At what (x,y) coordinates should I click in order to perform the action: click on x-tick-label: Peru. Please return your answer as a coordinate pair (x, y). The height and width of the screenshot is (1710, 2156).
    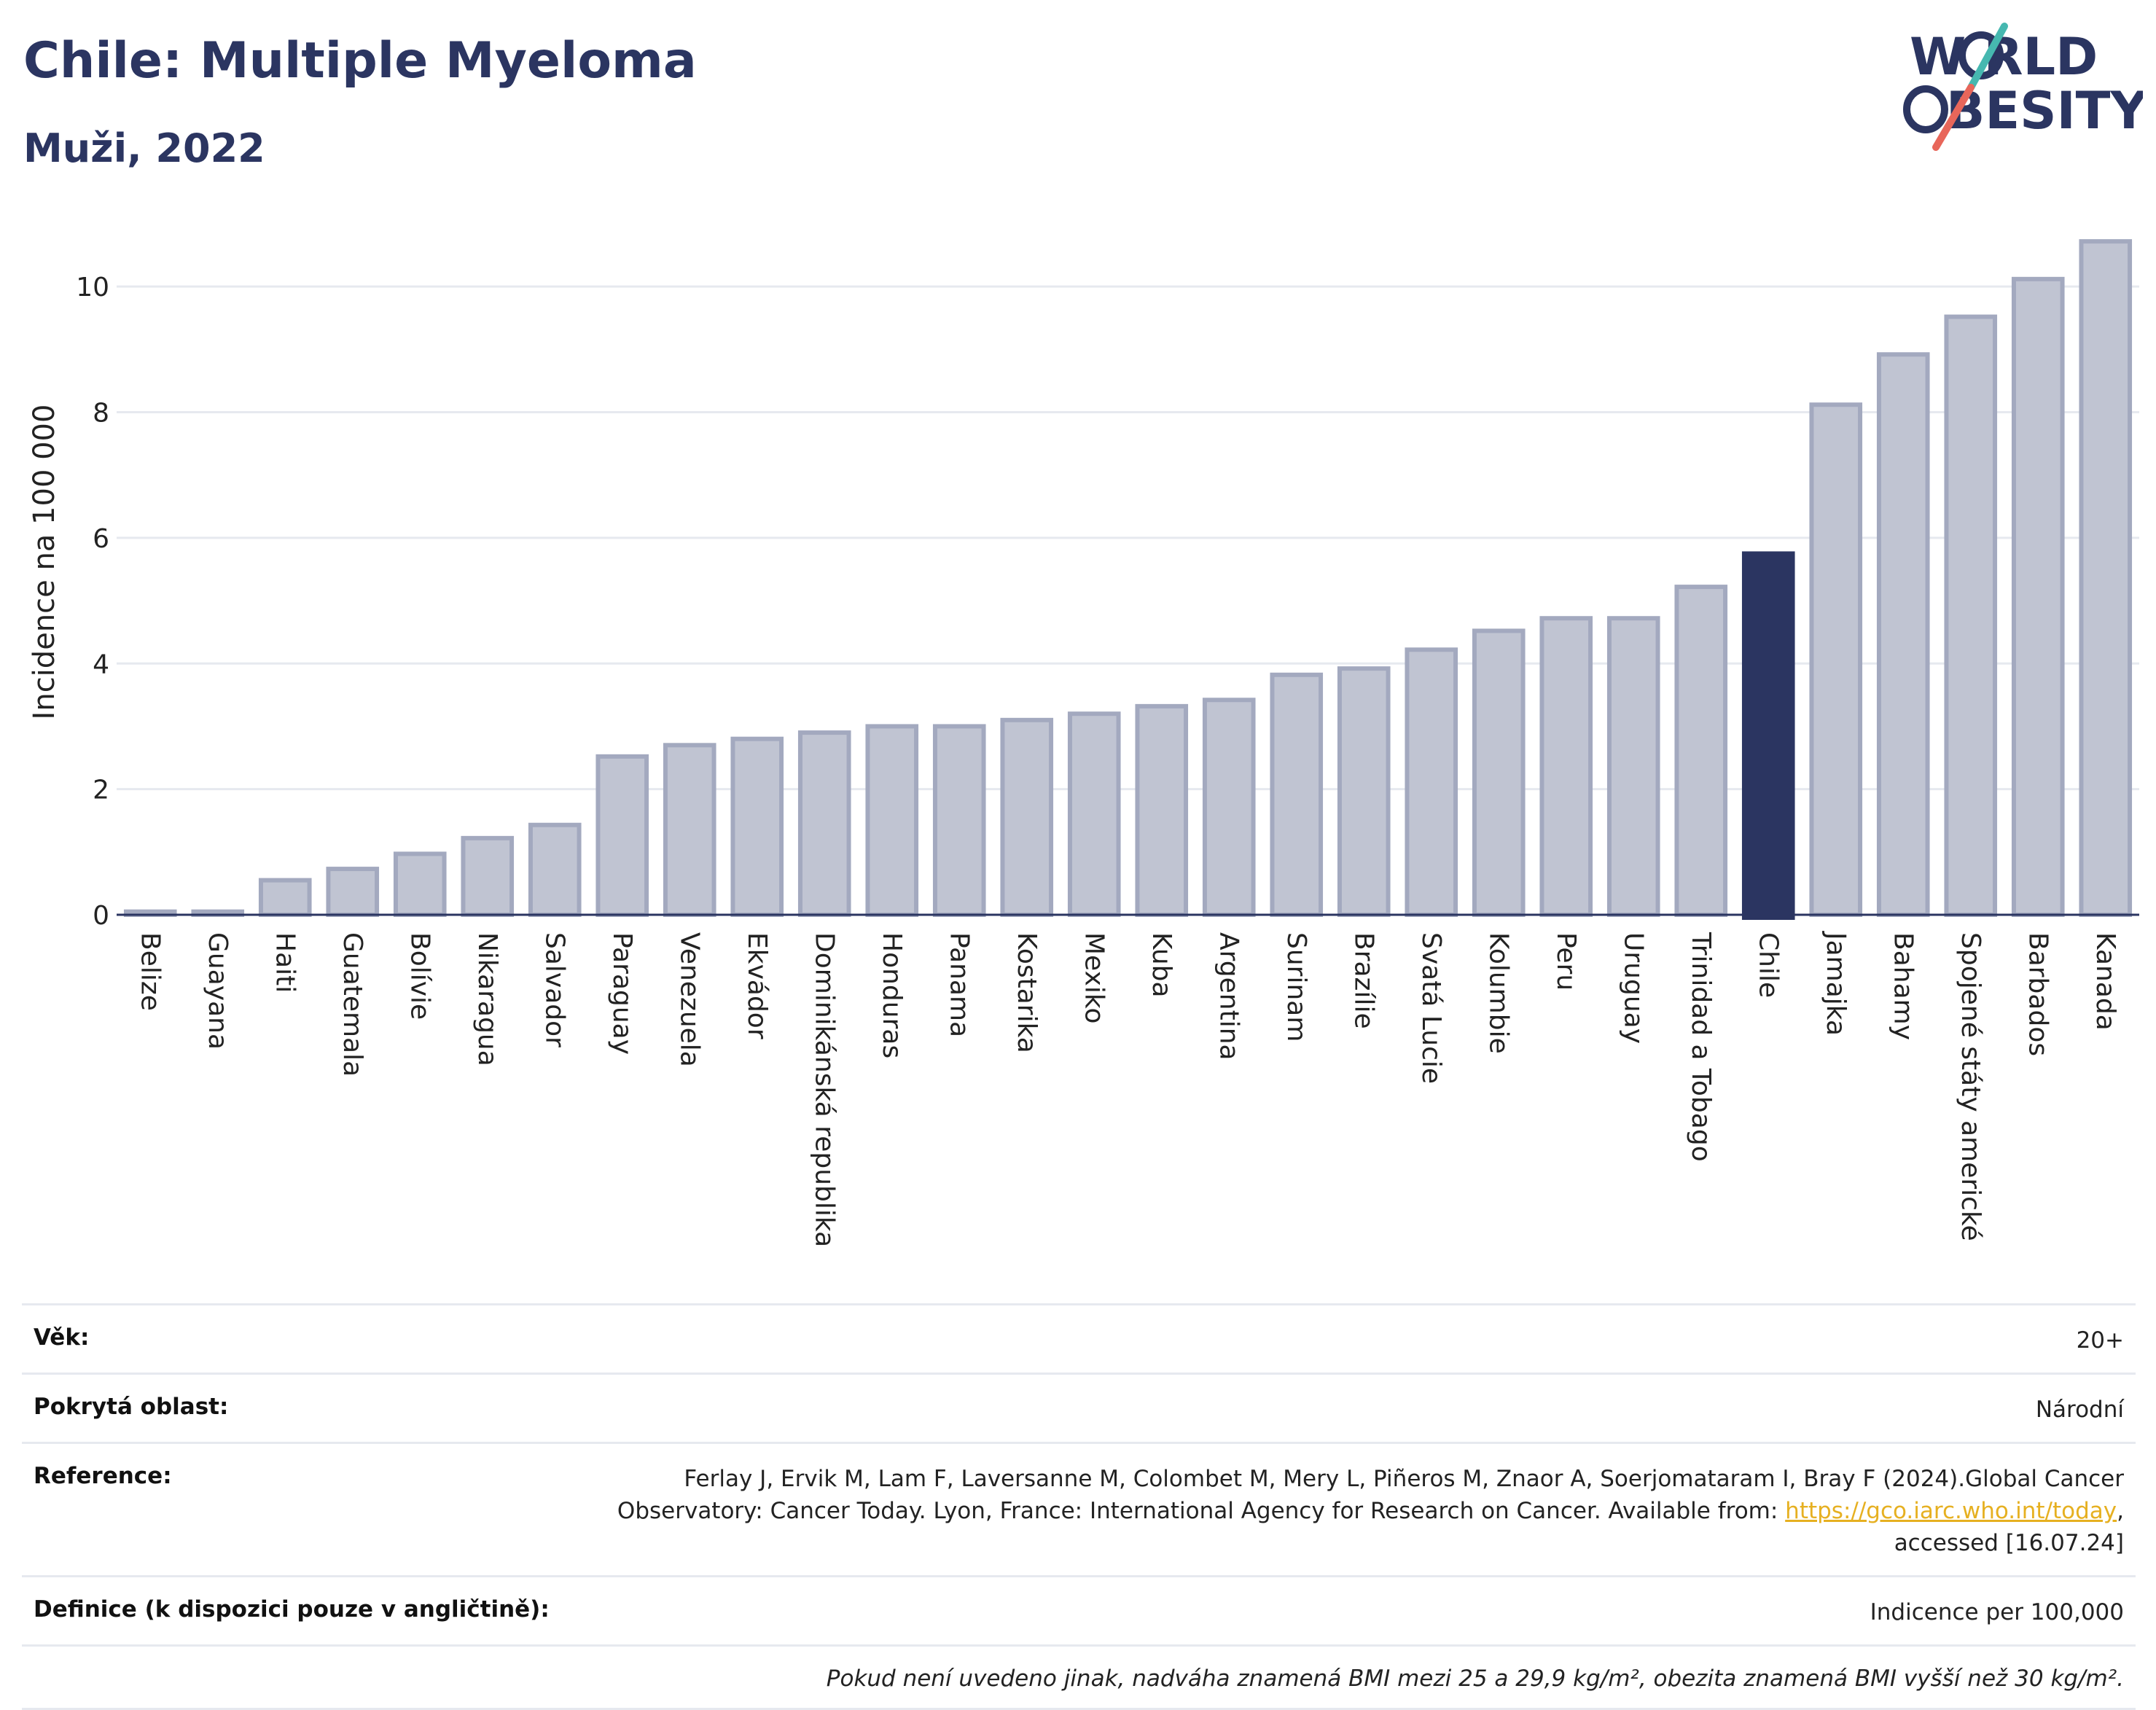
    Looking at the image, I should click on (1566, 961).